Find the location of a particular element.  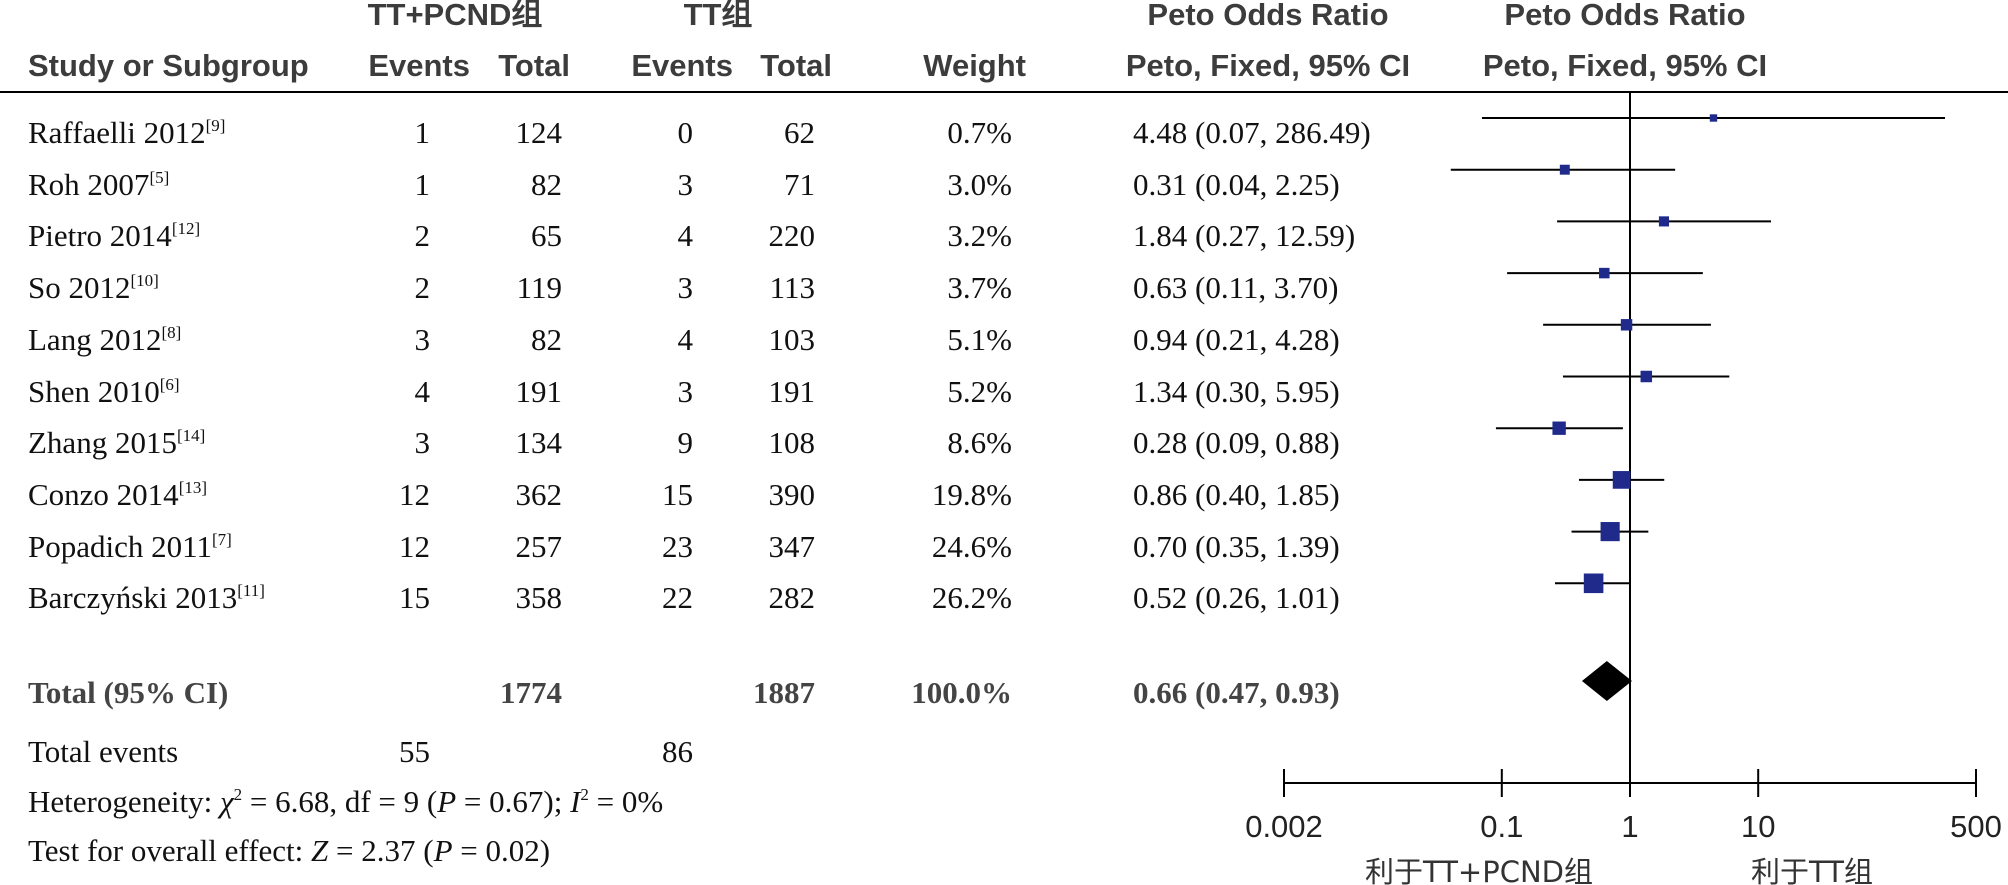

table-row: Roh 2007[5] 1 82 3 71 3.0% 0.31 (0.04, 2.25) is located at coordinates (684, 184).